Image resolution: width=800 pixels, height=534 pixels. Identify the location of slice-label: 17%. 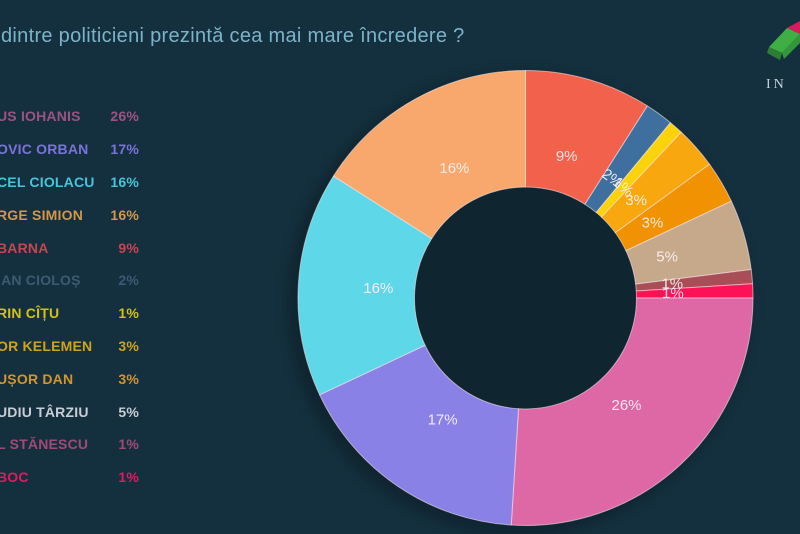
(443, 420).